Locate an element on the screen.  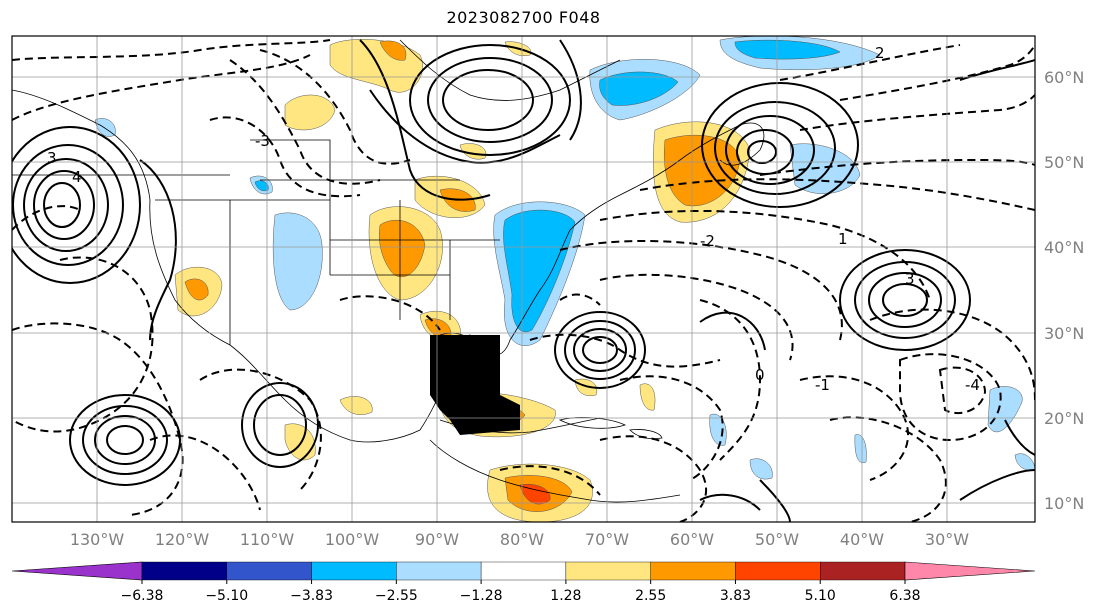
contour-label: 2 is located at coordinates (880, 53).